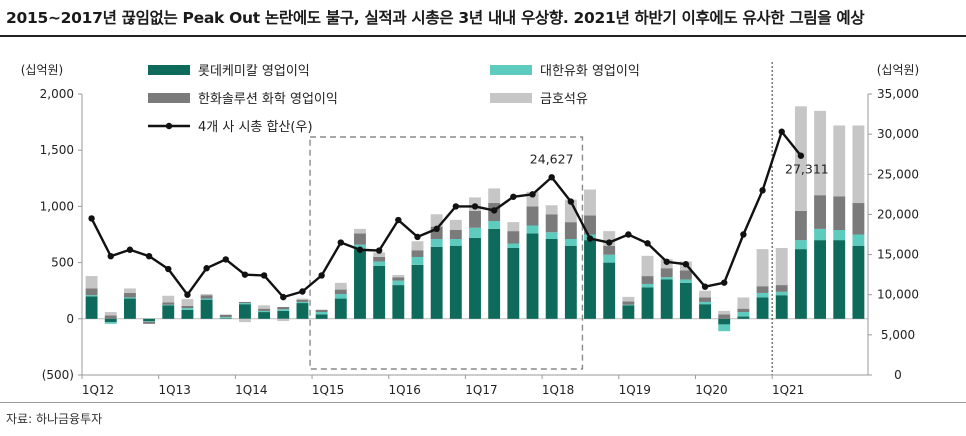  What do you see at coordinates (483, 402) in the screenshot?
I see `bottom-rule` at bounding box center [483, 402].